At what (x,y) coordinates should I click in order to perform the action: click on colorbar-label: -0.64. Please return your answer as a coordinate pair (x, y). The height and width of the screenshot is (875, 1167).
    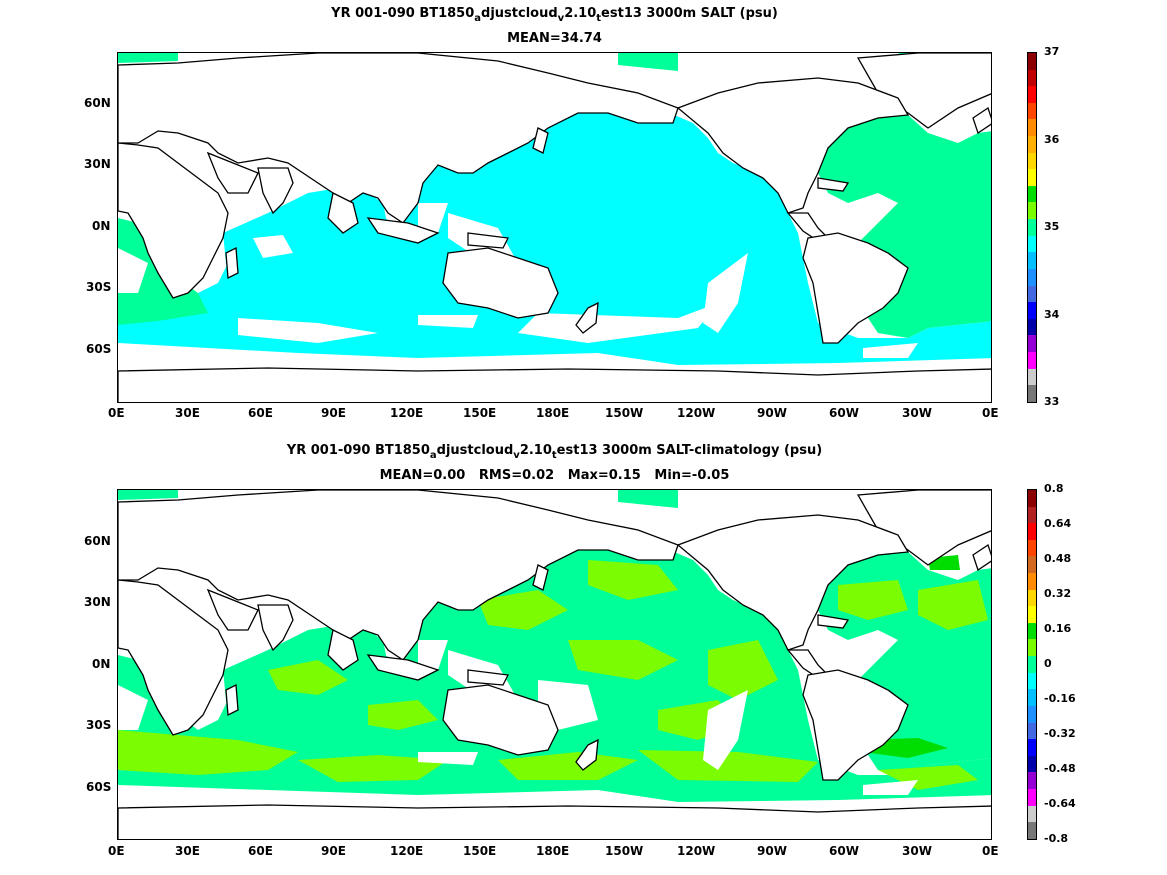
    Looking at the image, I should click on (1060, 803).